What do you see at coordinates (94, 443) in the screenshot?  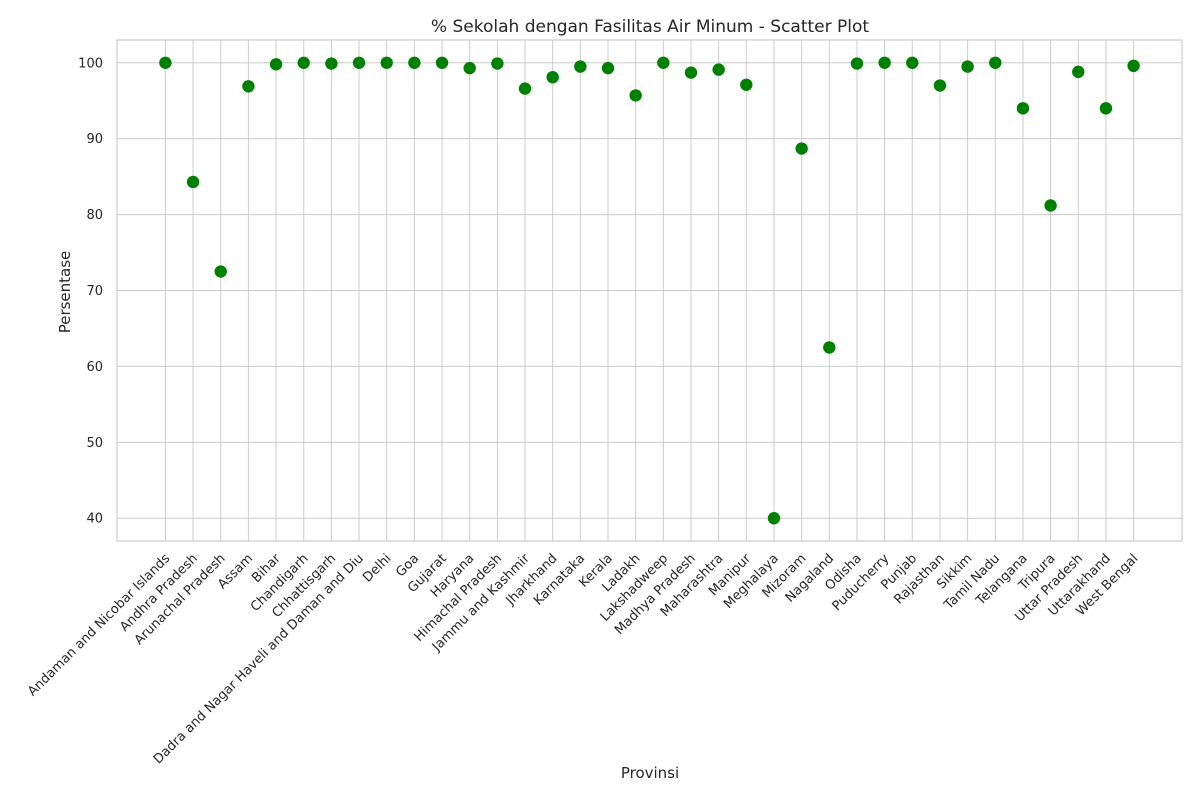 I see `y-tick-label: 50` at bounding box center [94, 443].